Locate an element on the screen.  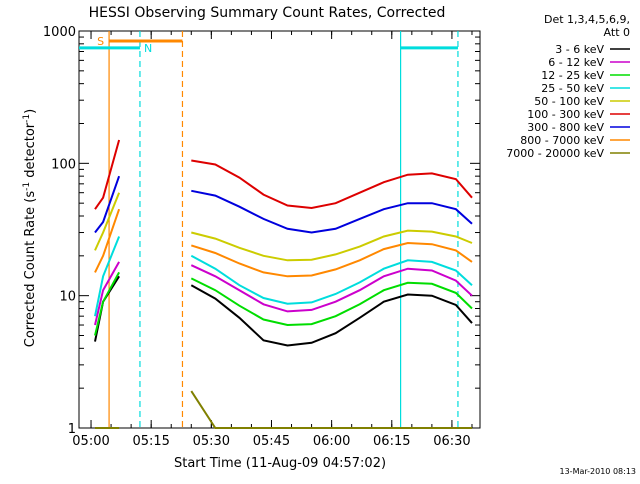
y-tick-label: 100 is located at coordinates (63, 164).